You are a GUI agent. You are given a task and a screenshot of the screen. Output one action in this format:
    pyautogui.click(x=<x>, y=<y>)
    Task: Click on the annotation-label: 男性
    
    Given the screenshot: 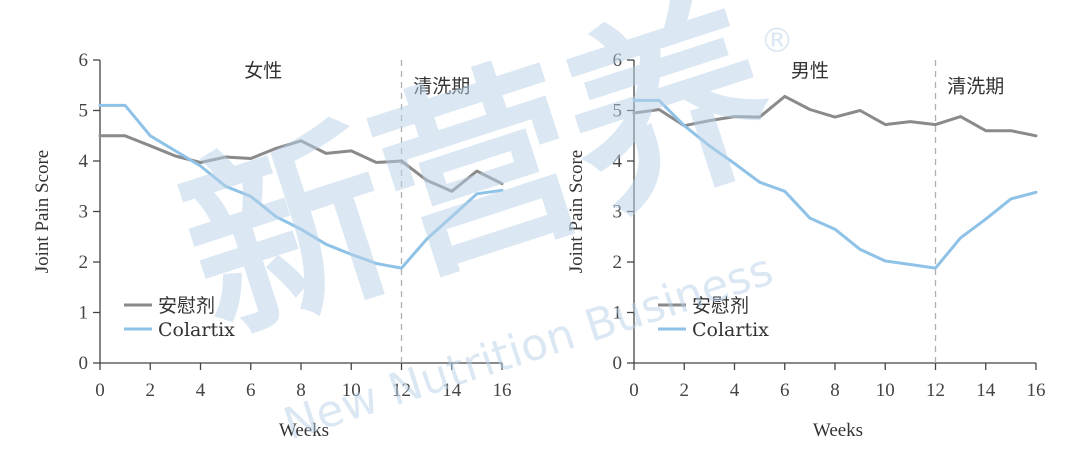 What is the action you would take?
    pyautogui.click(x=810, y=71)
    